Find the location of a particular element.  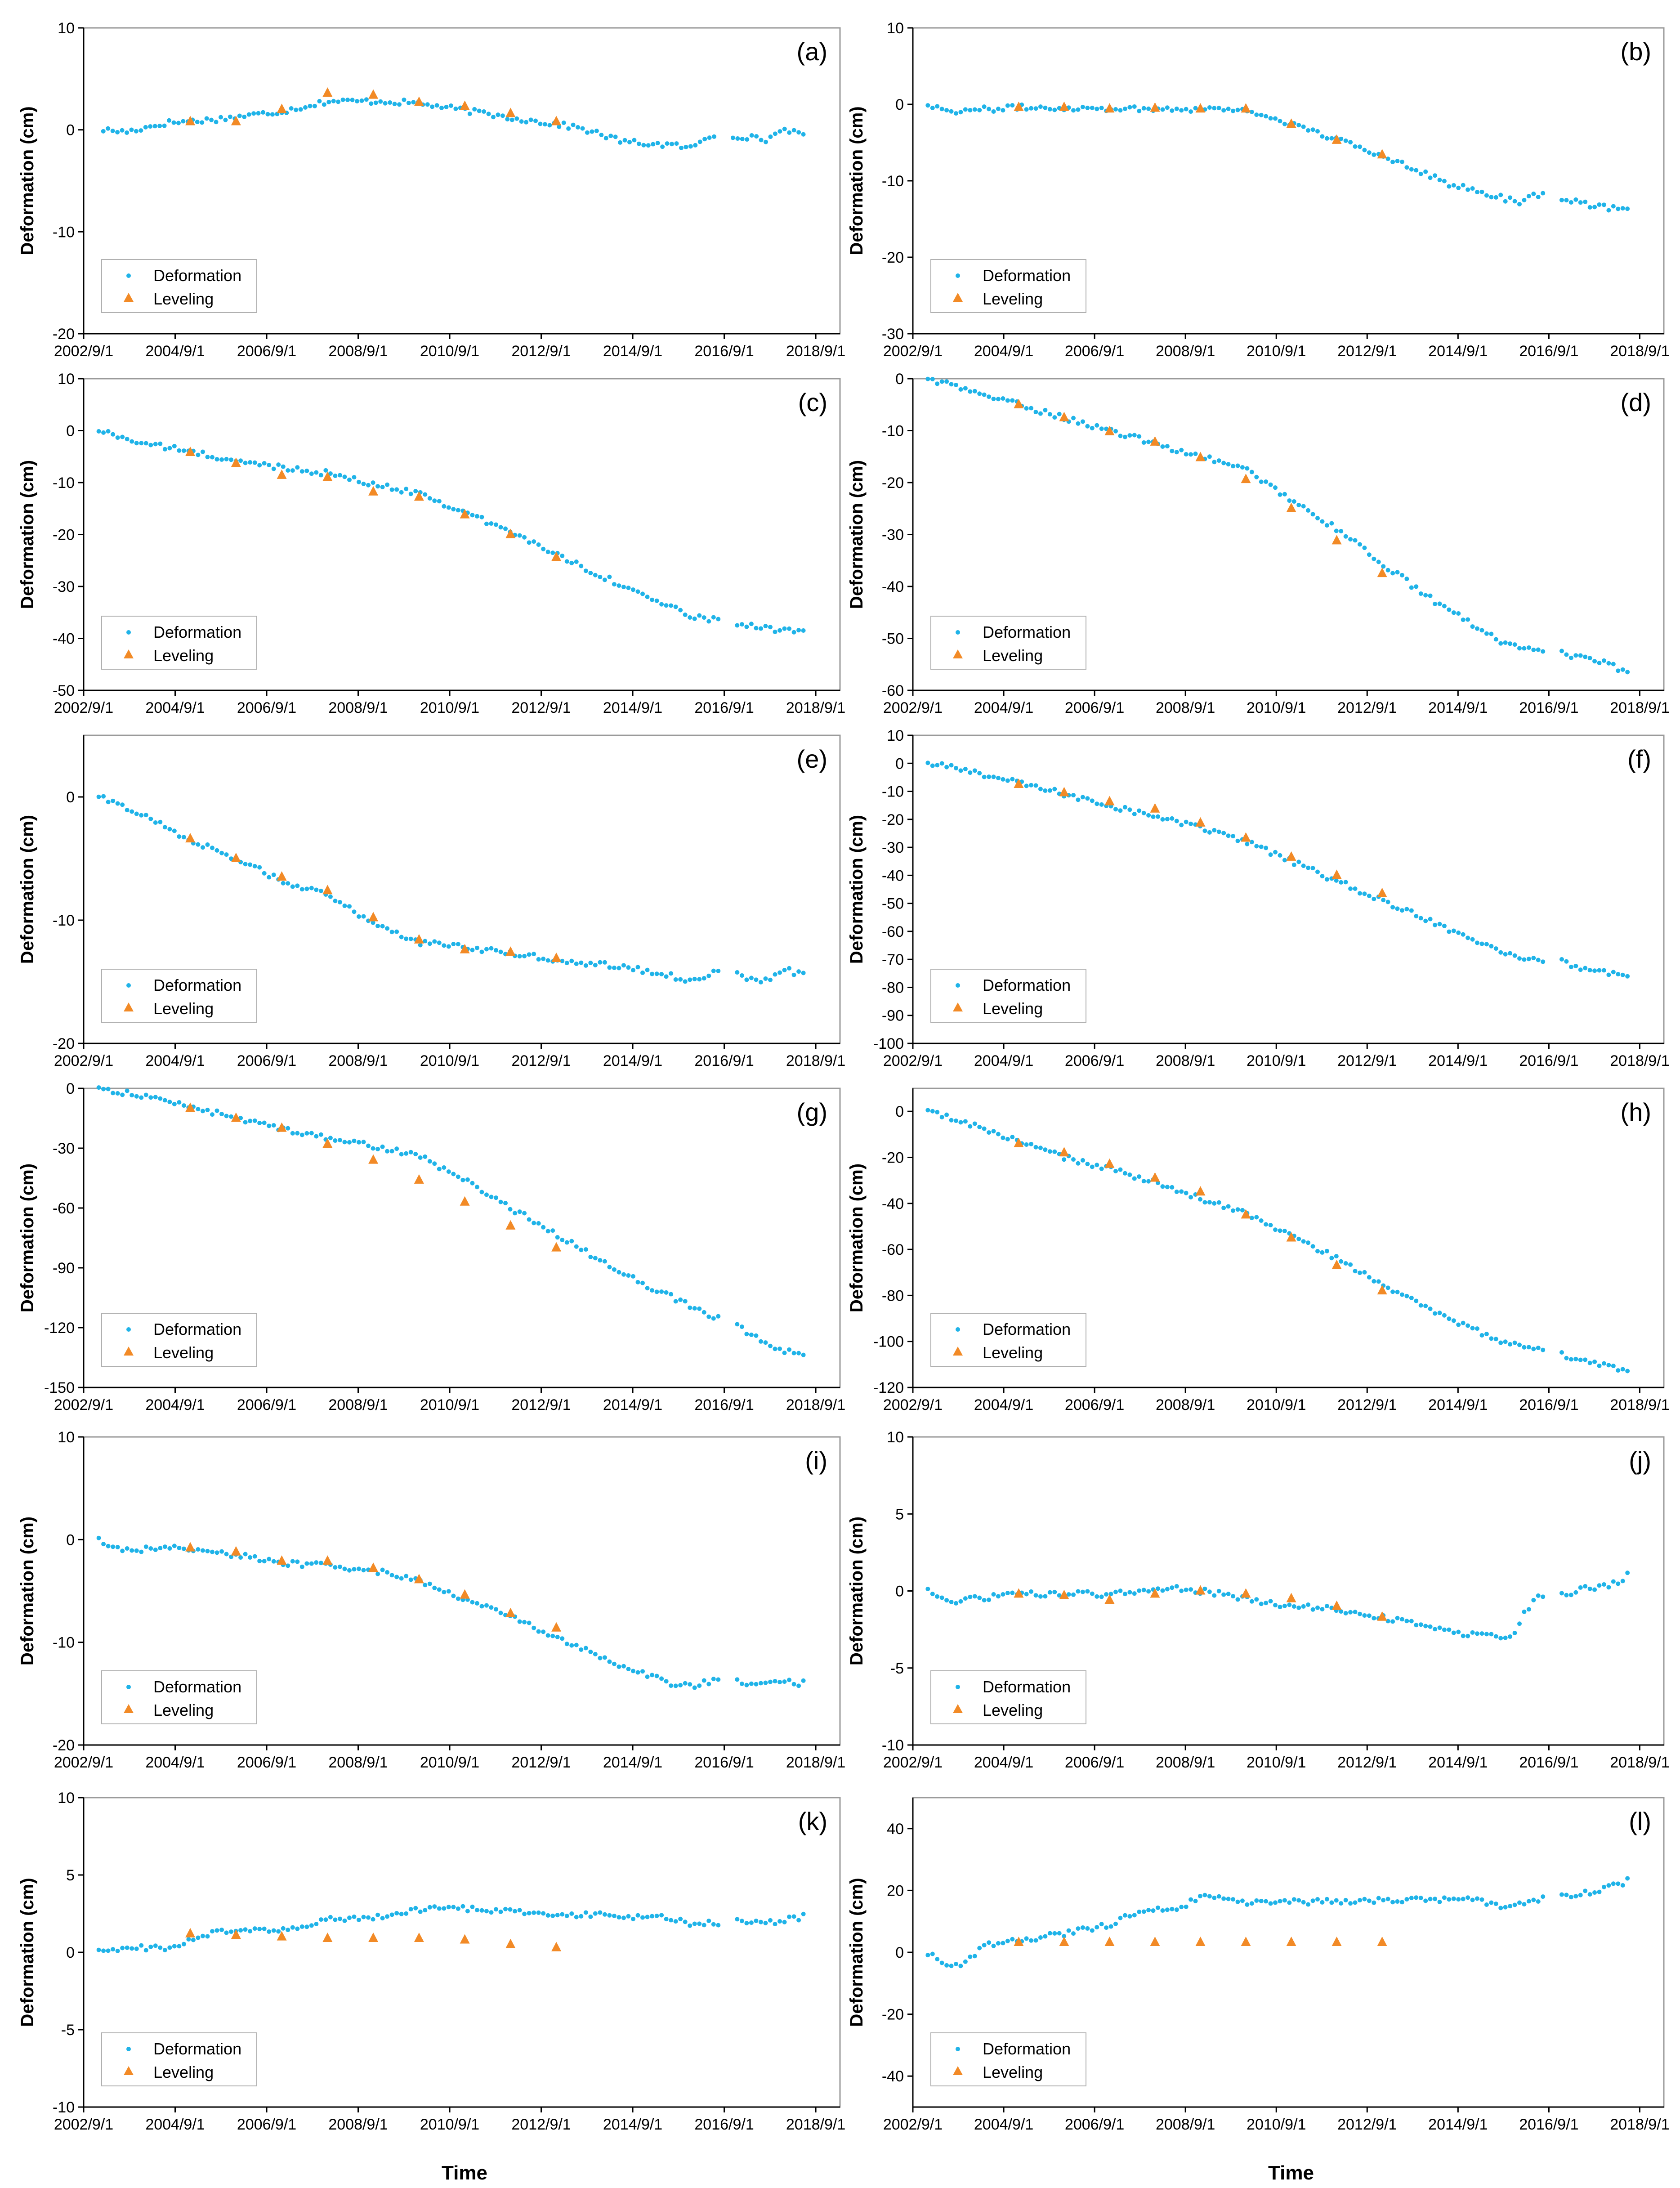

x-tick-label: 2002/9/1 is located at coordinates (913, 1060).